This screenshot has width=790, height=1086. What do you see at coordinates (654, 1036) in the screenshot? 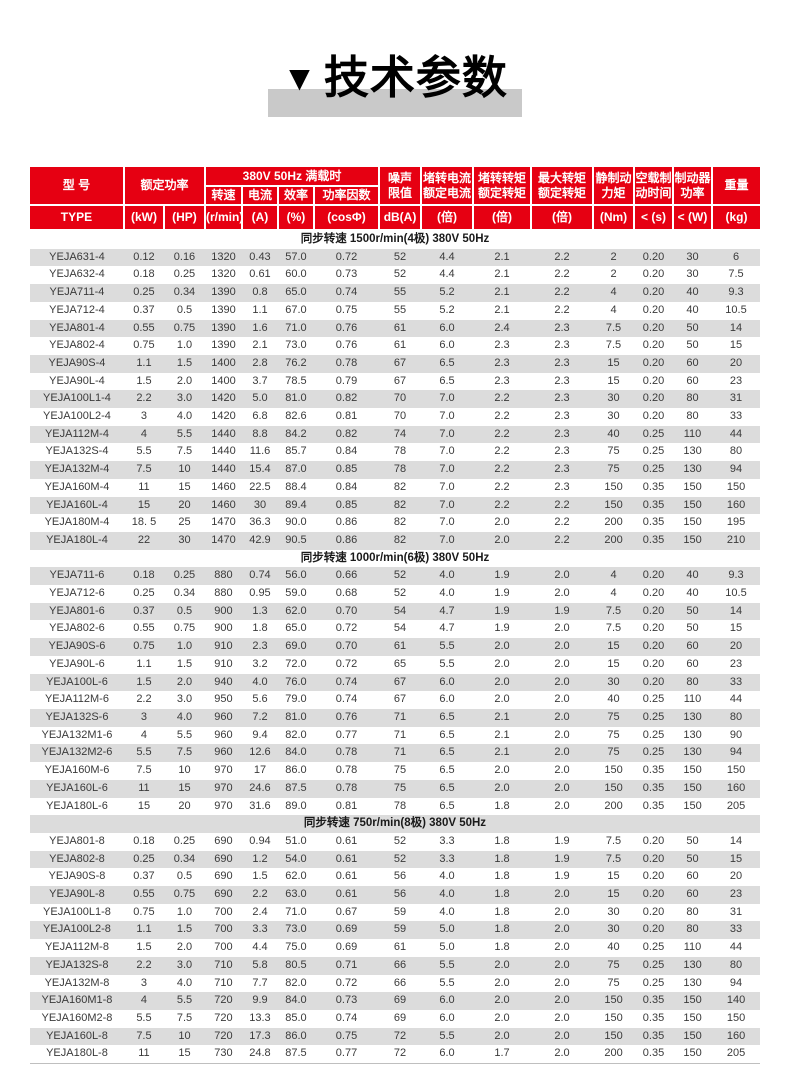
I see `value-cell: 0.35` at bounding box center [654, 1036].